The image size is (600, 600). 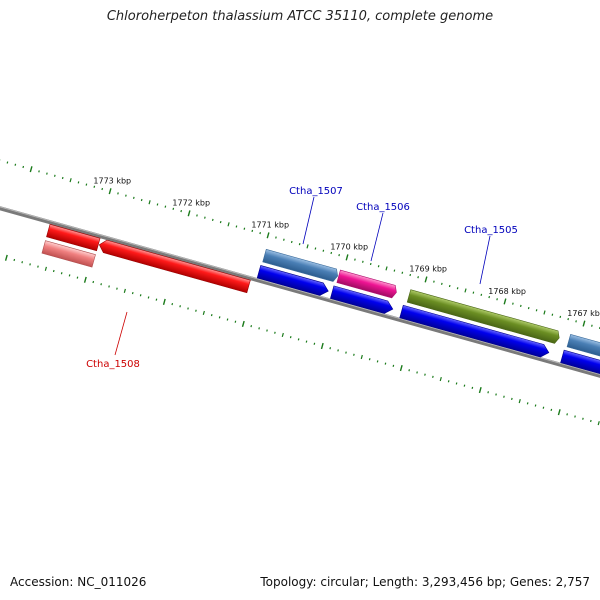 I want to click on label-ctha-1508: Ctha_1508, so click(x=113, y=364).